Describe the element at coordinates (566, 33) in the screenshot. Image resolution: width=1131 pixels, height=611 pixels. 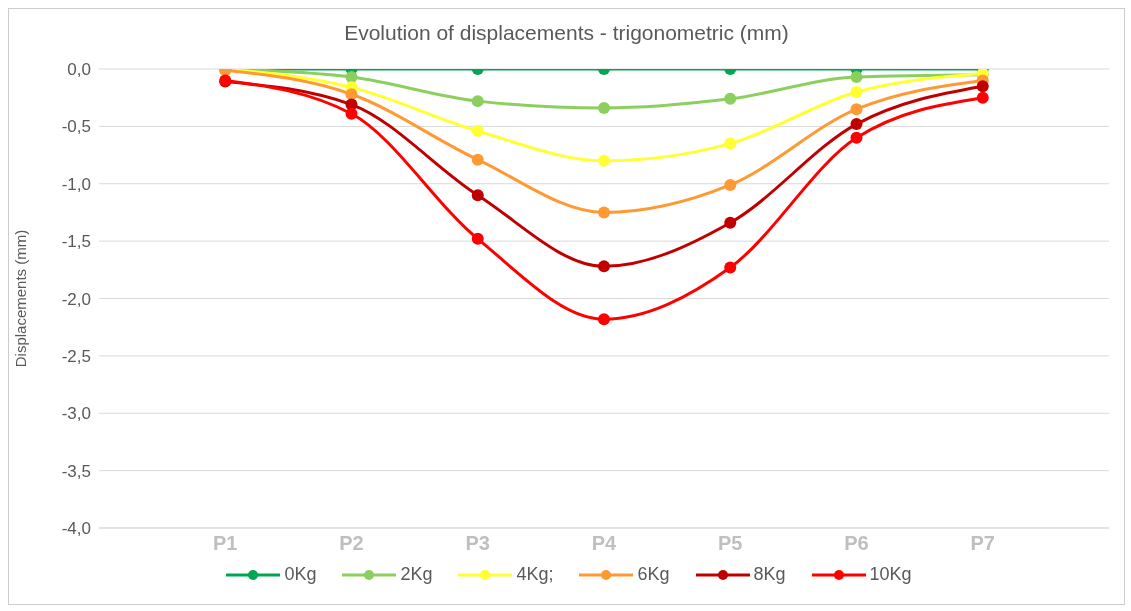
I see `chart-title: Evolution of displacements - trigonometric (mm)` at that location.